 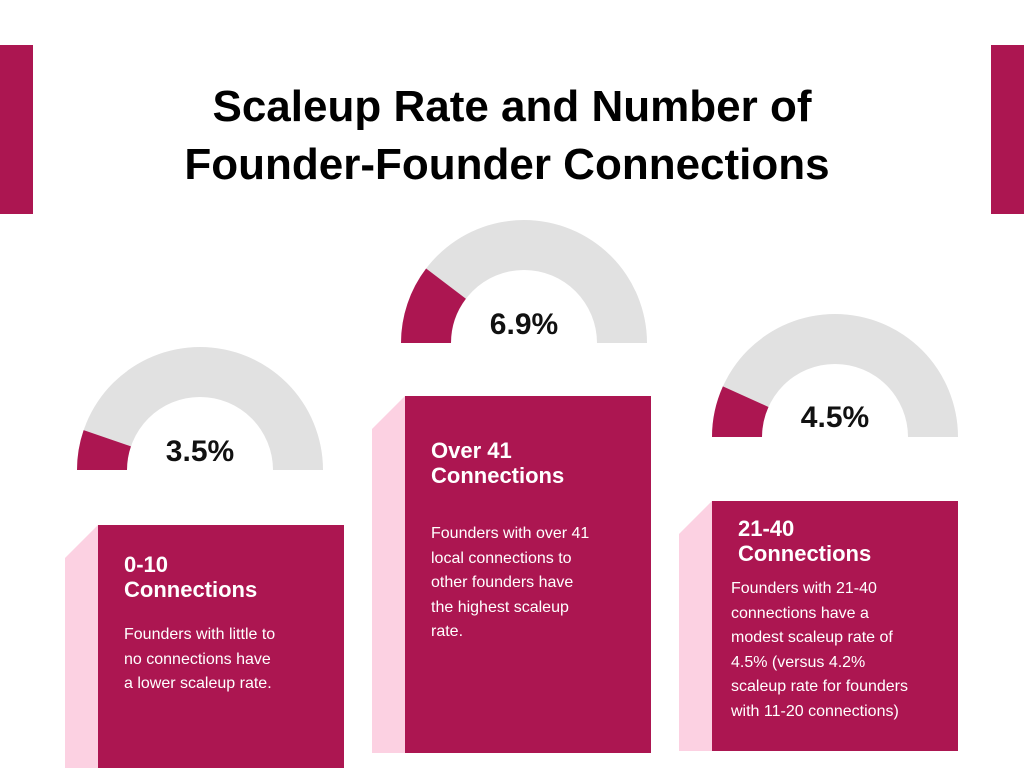 I want to click on description-line: the highest scaleup, so click(x=500, y=607).